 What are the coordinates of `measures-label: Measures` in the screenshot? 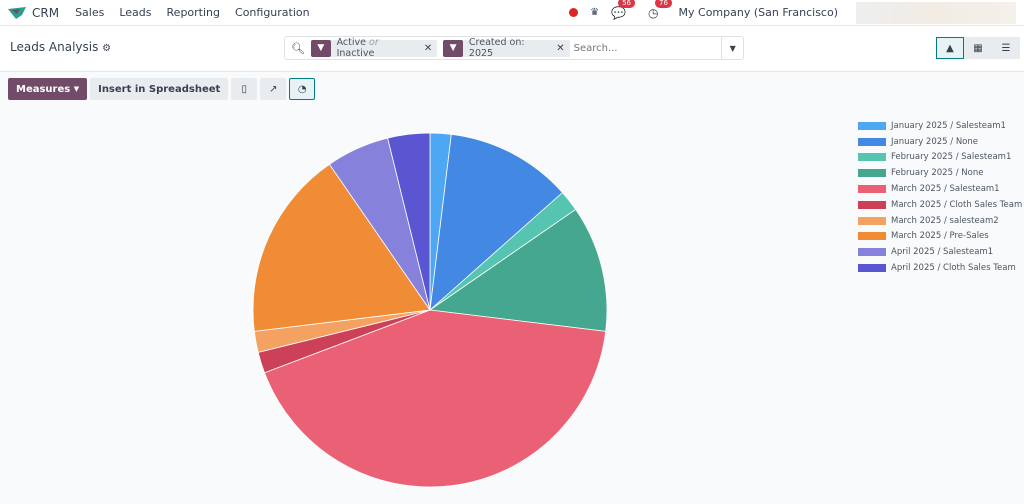 It's located at (43, 89).